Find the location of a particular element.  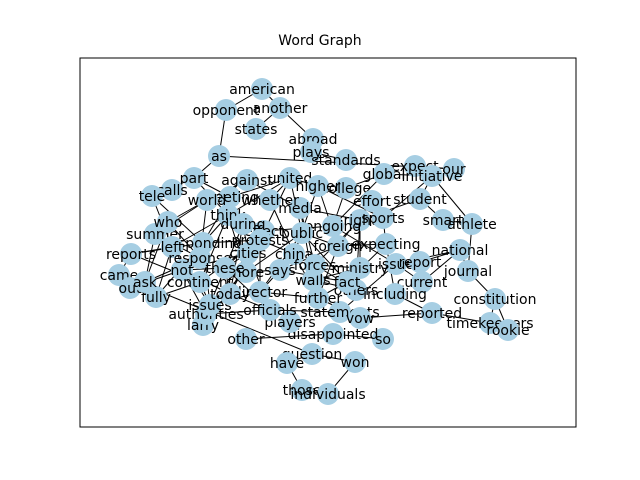

graph-node-college: college is located at coordinates (346, 188).